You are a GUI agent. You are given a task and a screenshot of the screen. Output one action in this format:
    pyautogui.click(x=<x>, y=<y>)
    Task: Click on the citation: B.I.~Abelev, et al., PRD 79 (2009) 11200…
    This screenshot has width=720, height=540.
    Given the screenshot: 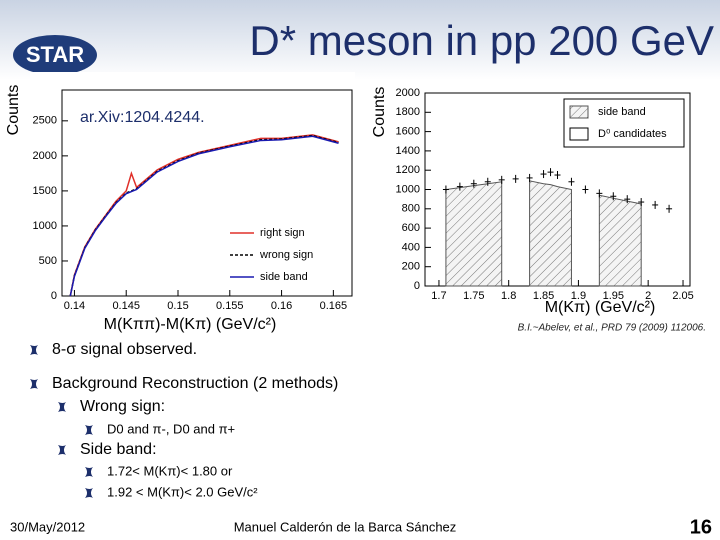 What is the action you would take?
    pyautogui.click(x=612, y=328)
    